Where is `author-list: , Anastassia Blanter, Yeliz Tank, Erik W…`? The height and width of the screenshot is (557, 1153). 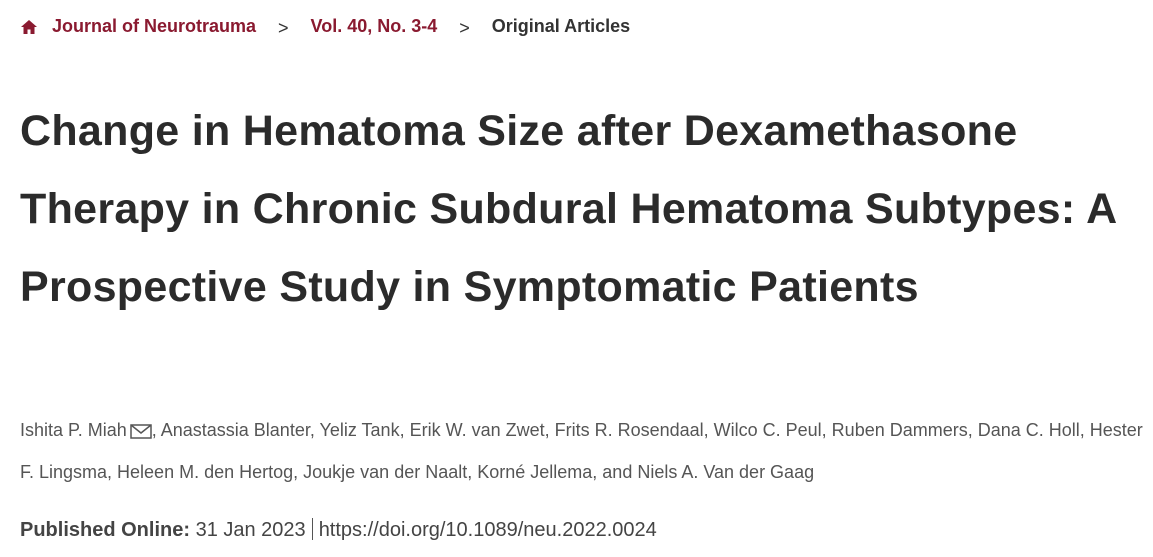
author-list: , Anastassia Blanter, Yeliz Tank, Erik W… is located at coordinates (581, 451).